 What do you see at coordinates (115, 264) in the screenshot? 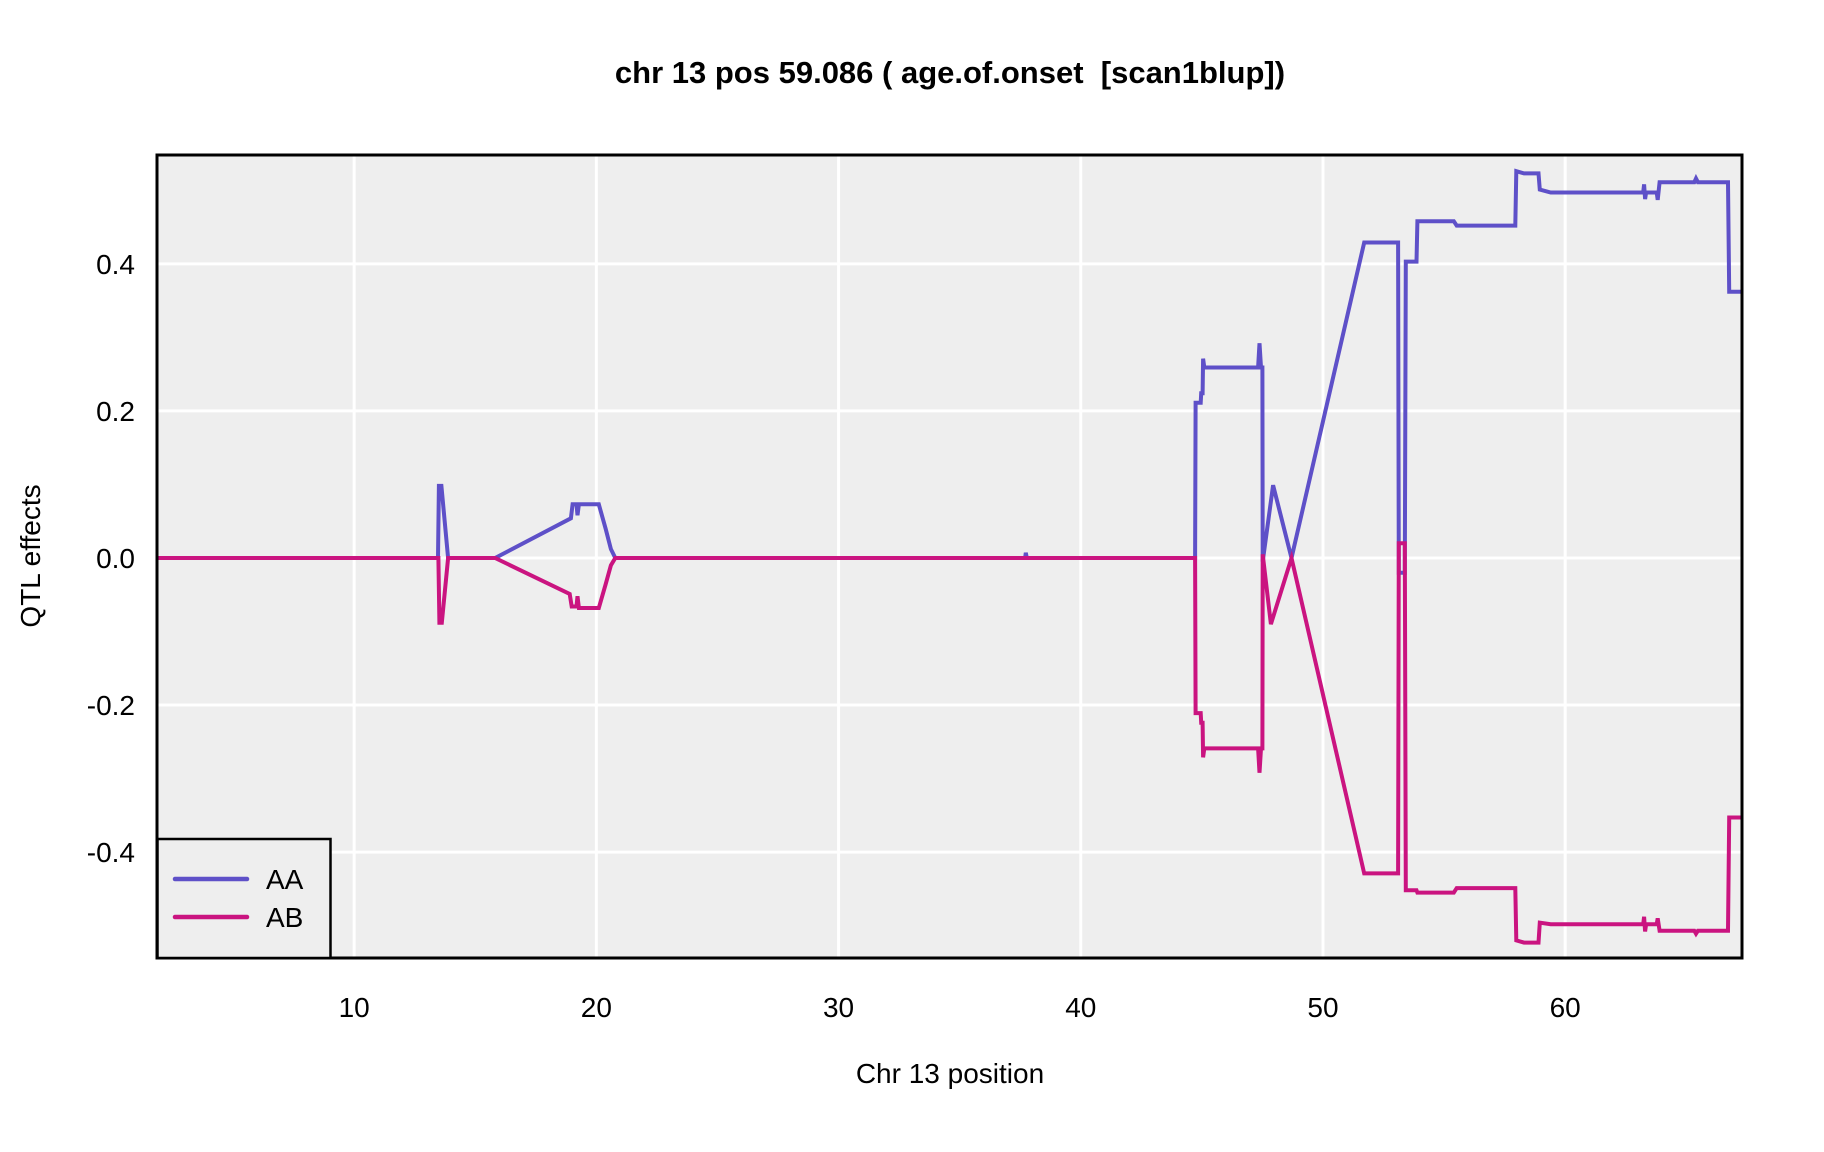
I see `y-tick-label: 0.4` at bounding box center [115, 264].